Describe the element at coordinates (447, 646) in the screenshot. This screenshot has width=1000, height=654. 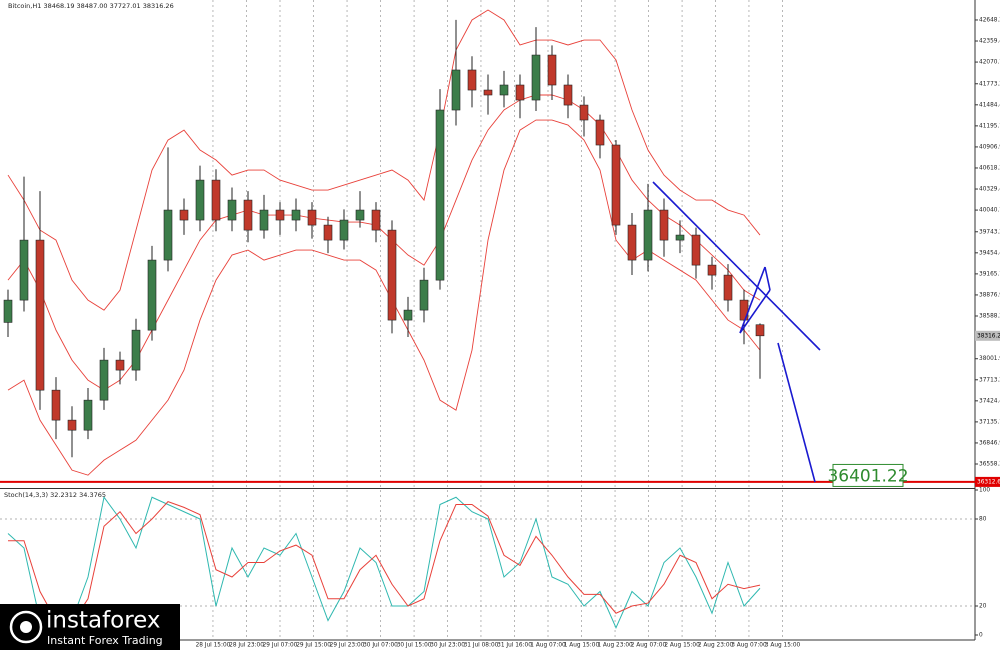
I see `x-tick-label: 30 Jul 23:00` at that location.